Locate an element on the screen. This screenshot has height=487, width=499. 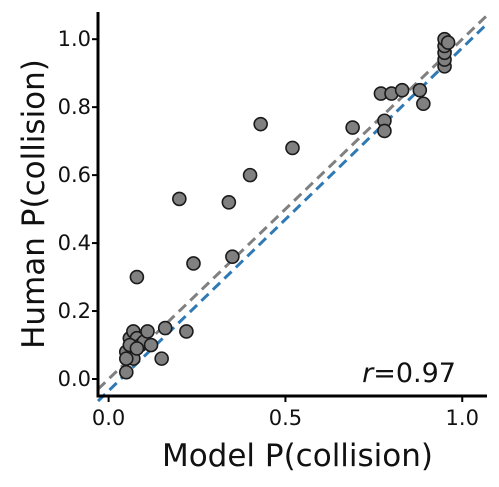
x-ticks: 0.0 0.5 1.0 is located at coordinates (285, 413).